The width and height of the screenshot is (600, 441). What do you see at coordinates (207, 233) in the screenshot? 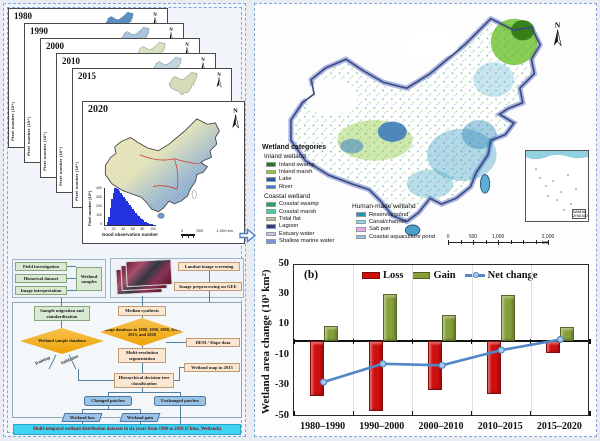
I see `map-scale-bar: 0 500 1,000 km` at bounding box center [207, 233].